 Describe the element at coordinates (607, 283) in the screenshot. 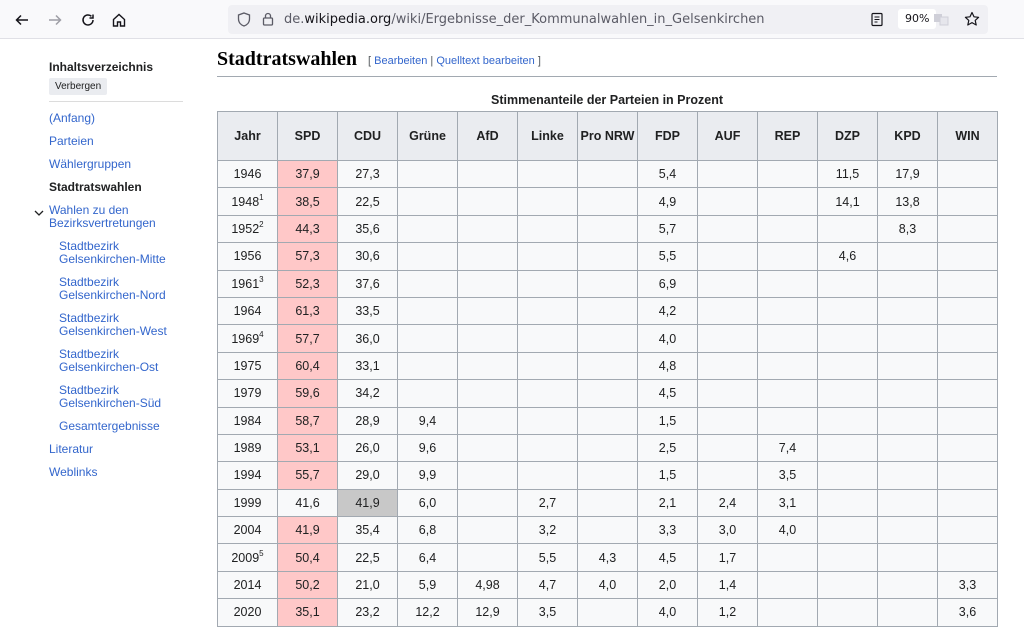

I see `table-row: 19613 52,3 37,6 6,9` at that location.